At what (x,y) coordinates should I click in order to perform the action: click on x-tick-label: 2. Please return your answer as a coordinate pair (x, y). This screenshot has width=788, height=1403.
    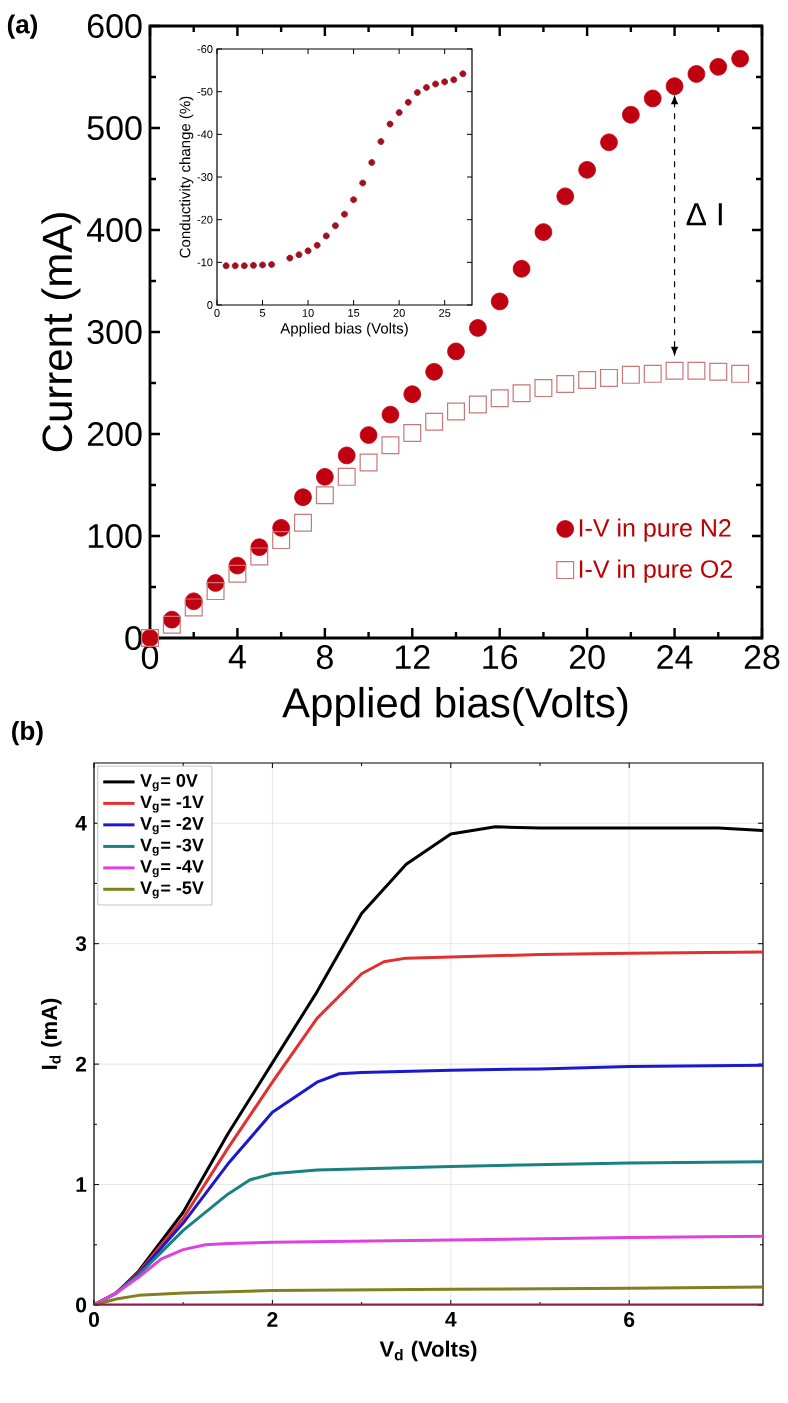
    Looking at the image, I should click on (272, 1319).